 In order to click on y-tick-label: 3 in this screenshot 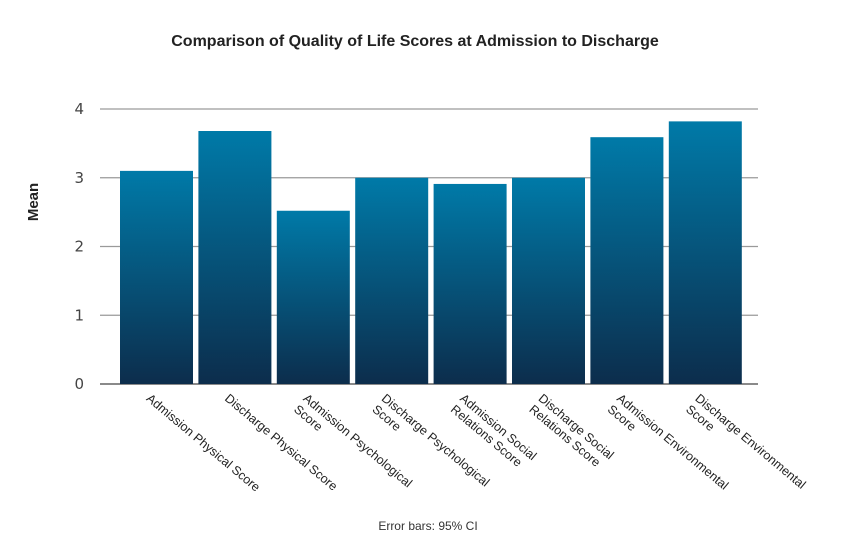, I will do `click(79, 178)`.